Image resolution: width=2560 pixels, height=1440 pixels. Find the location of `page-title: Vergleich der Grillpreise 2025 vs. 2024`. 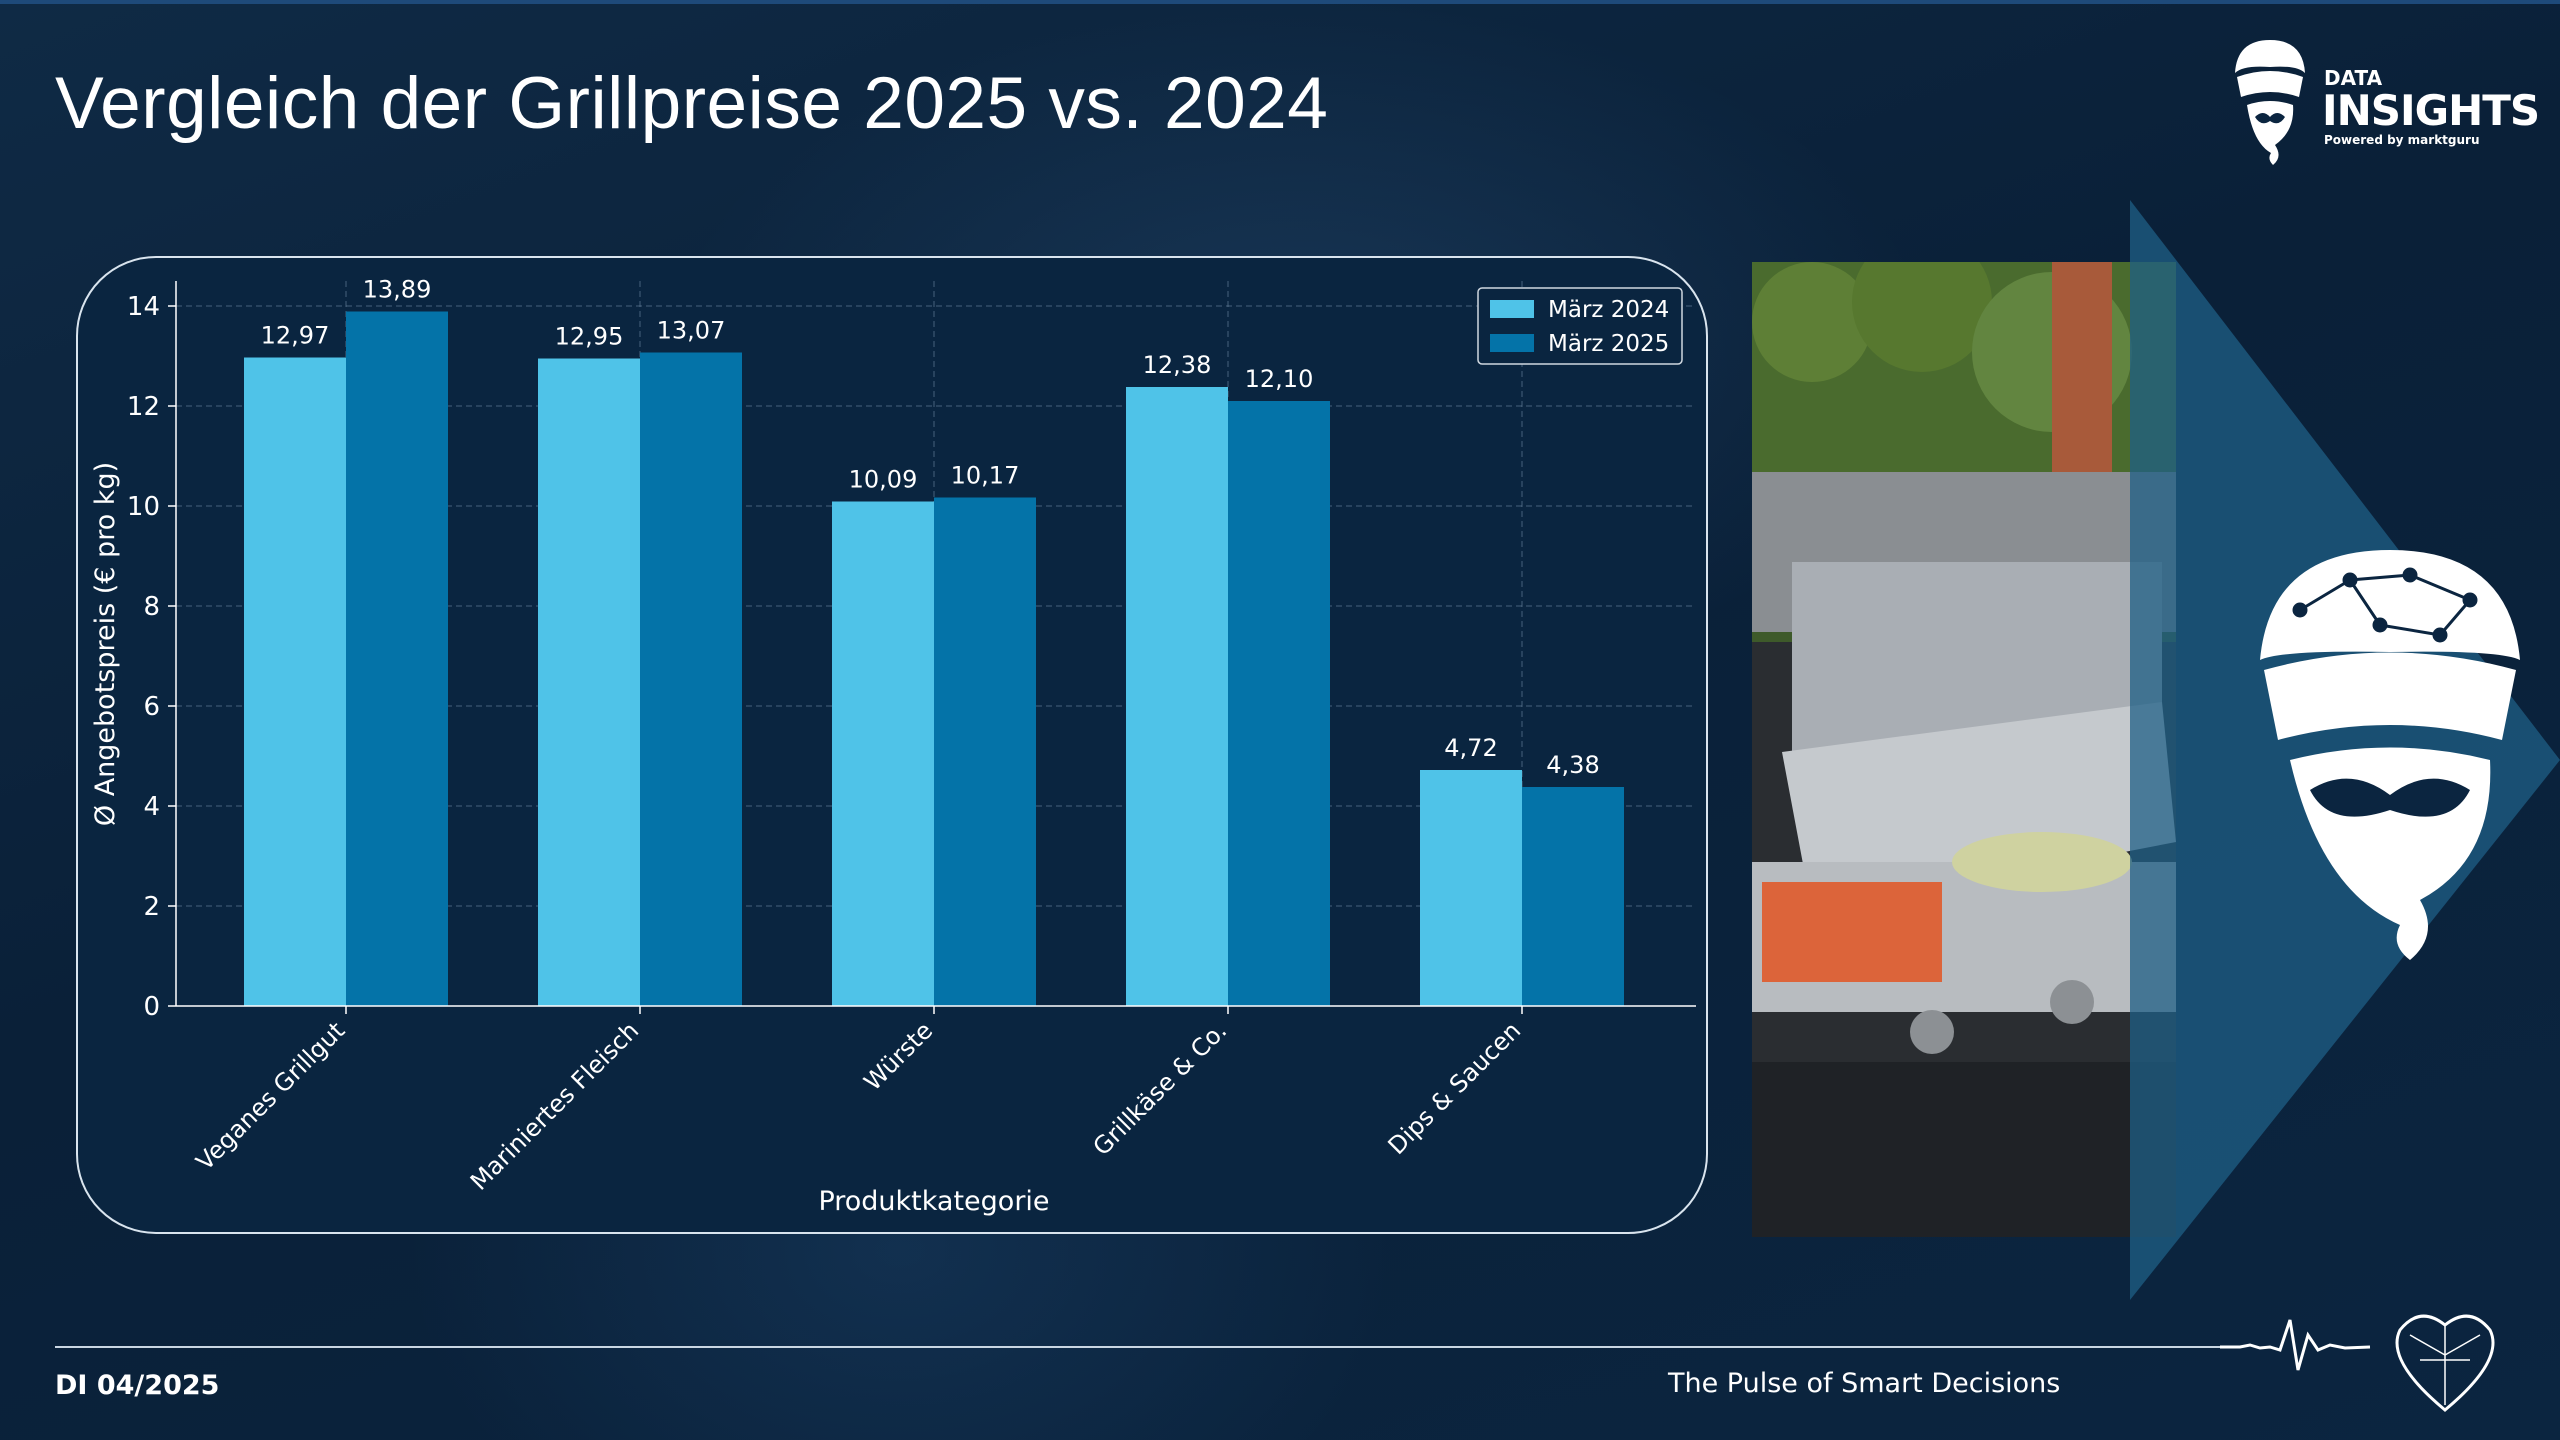

page-title: Vergleich der Grillpreise 2025 vs. 2024 is located at coordinates (692, 103).